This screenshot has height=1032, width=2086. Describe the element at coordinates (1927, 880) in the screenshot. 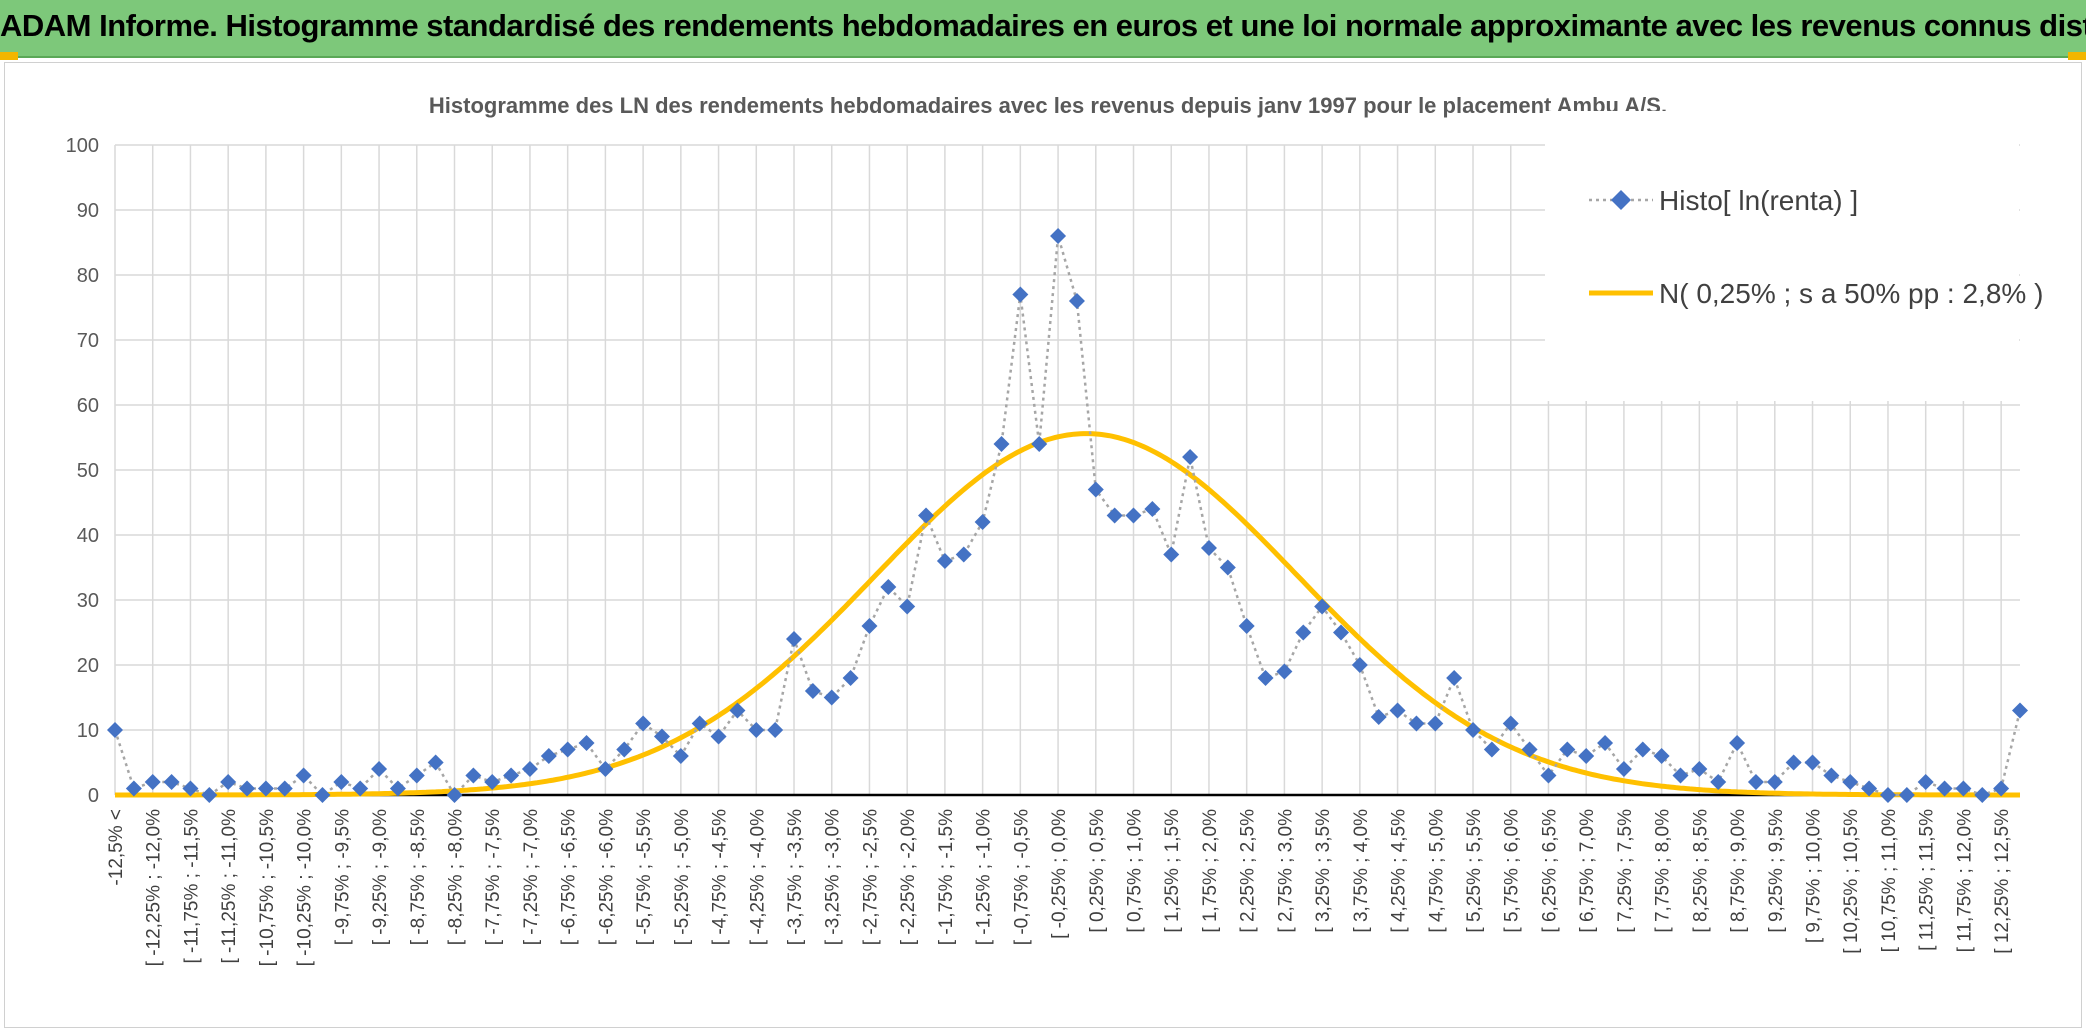

I see `x-tick-label: [ 11,25% ; 11,5%` at that location.